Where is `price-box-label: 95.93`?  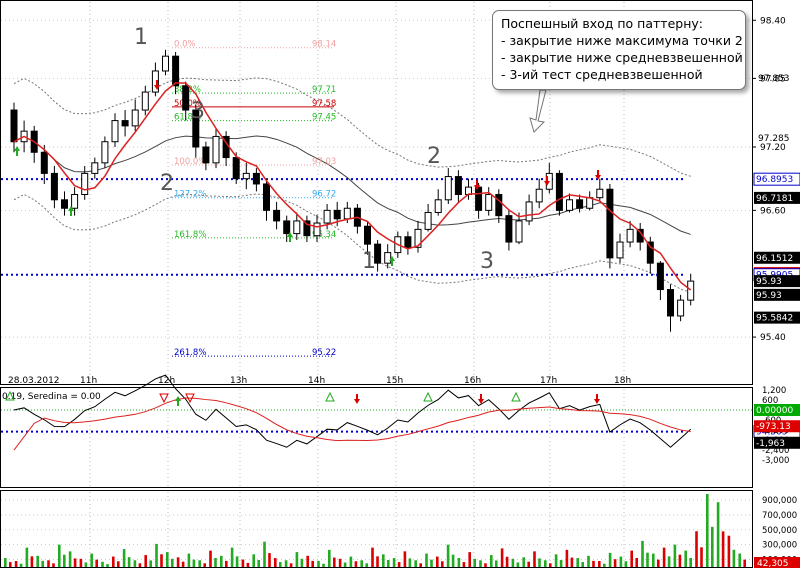
price-box-label: 95.93 is located at coordinates (769, 296).